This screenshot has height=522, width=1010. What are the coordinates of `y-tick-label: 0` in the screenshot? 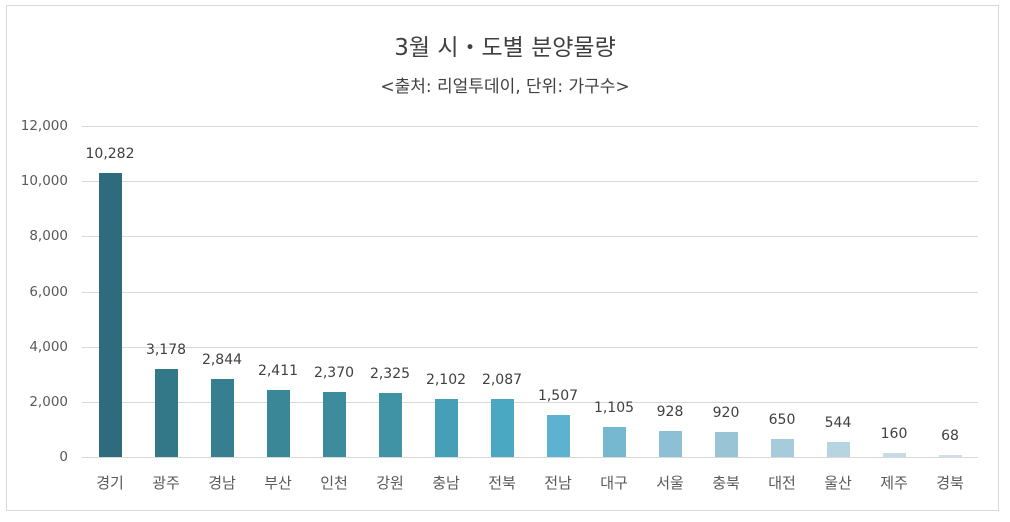 It's located at (63, 457).